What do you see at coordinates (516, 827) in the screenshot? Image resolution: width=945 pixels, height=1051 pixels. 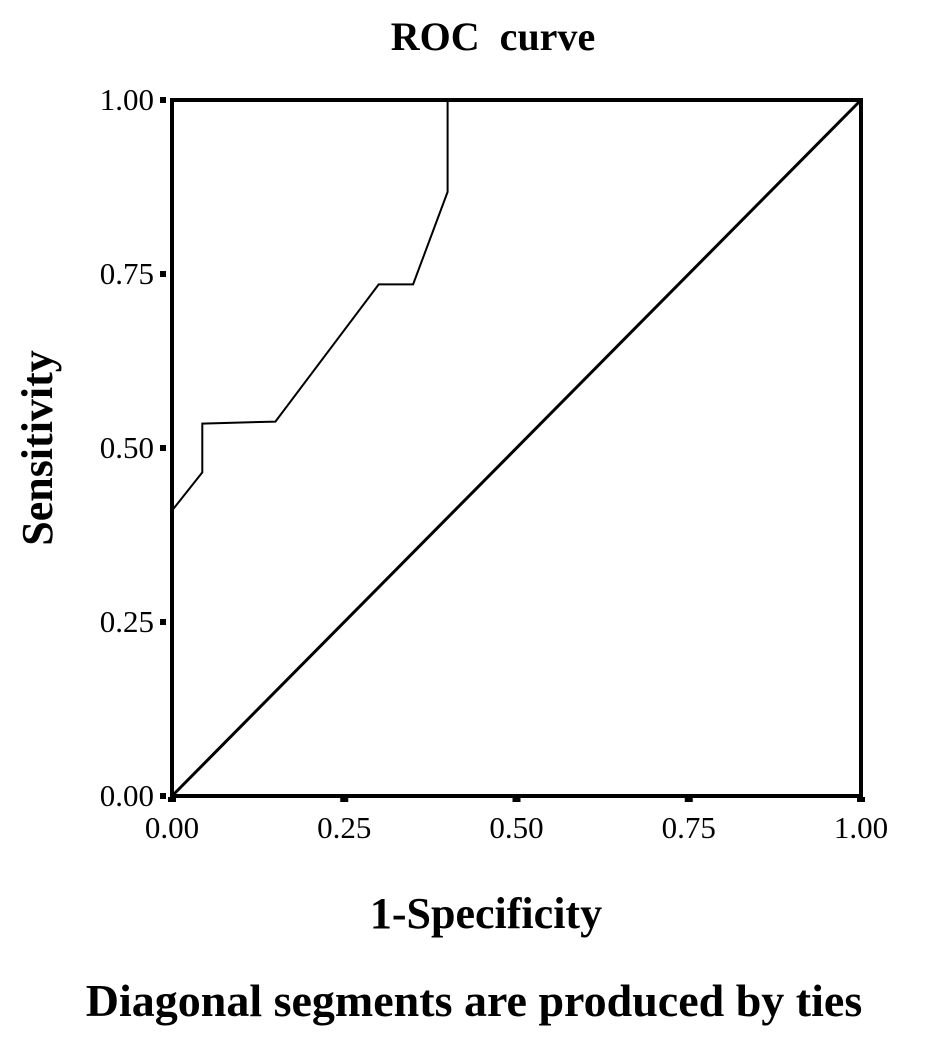 I see `x-tick-label: 0.50` at bounding box center [516, 827].